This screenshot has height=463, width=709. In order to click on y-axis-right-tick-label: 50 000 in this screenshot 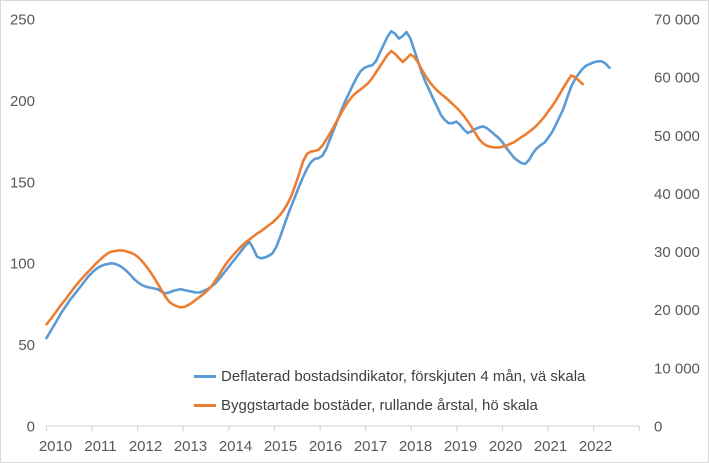, I will do `click(677, 136)`.